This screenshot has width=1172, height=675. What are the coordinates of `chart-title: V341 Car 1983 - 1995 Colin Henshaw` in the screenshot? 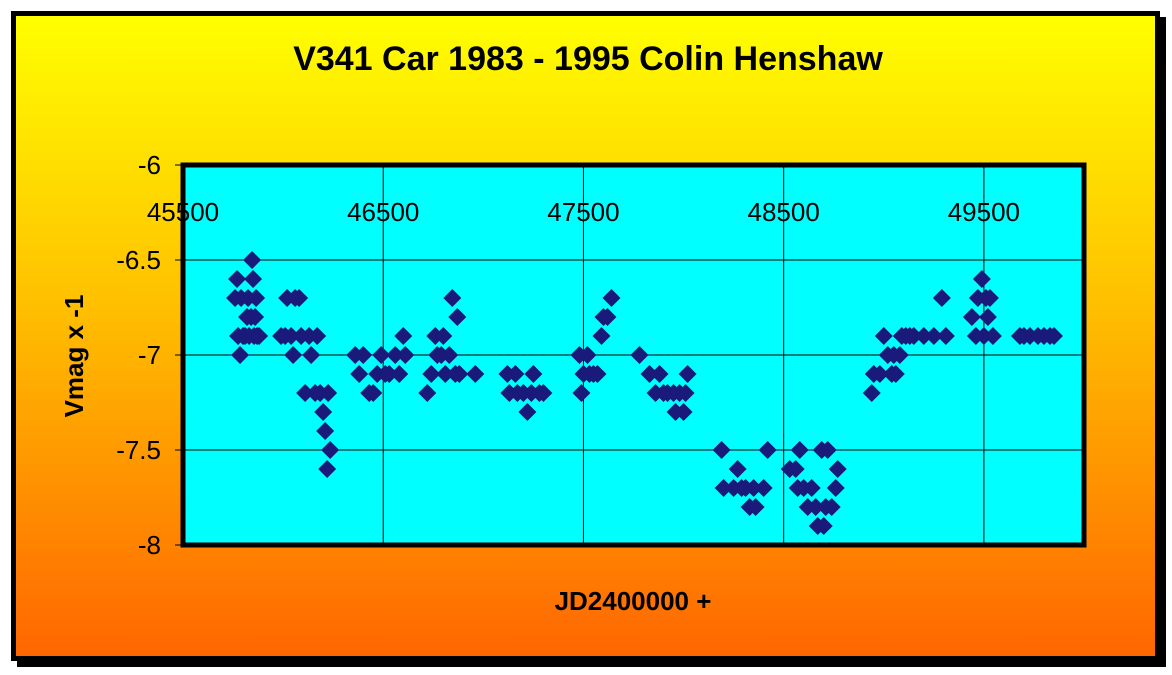 It's located at (588, 59).